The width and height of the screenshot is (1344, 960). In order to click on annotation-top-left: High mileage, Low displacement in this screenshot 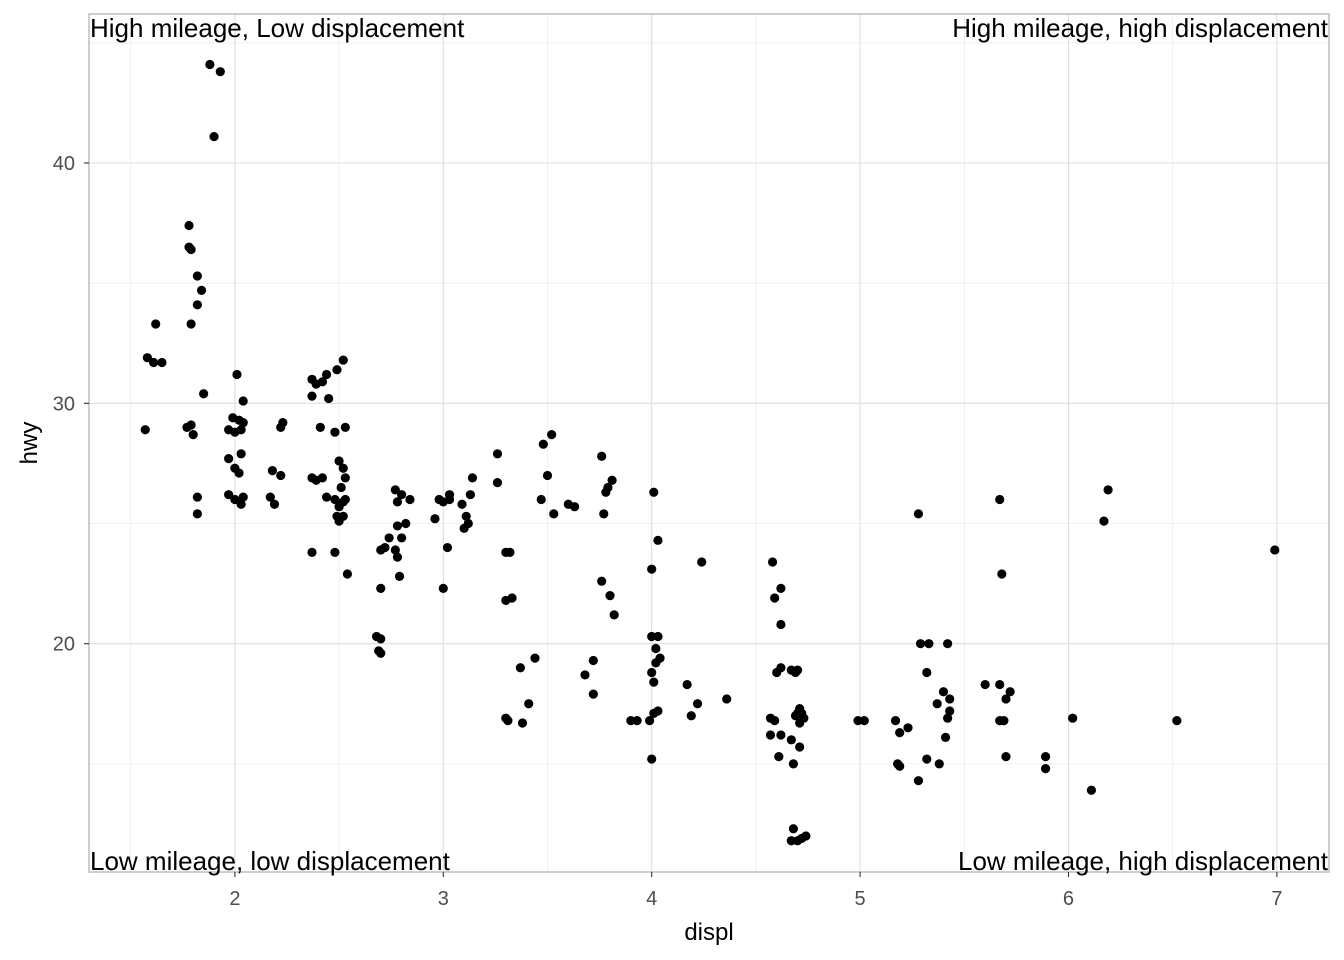, I will do `click(277, 28)`.